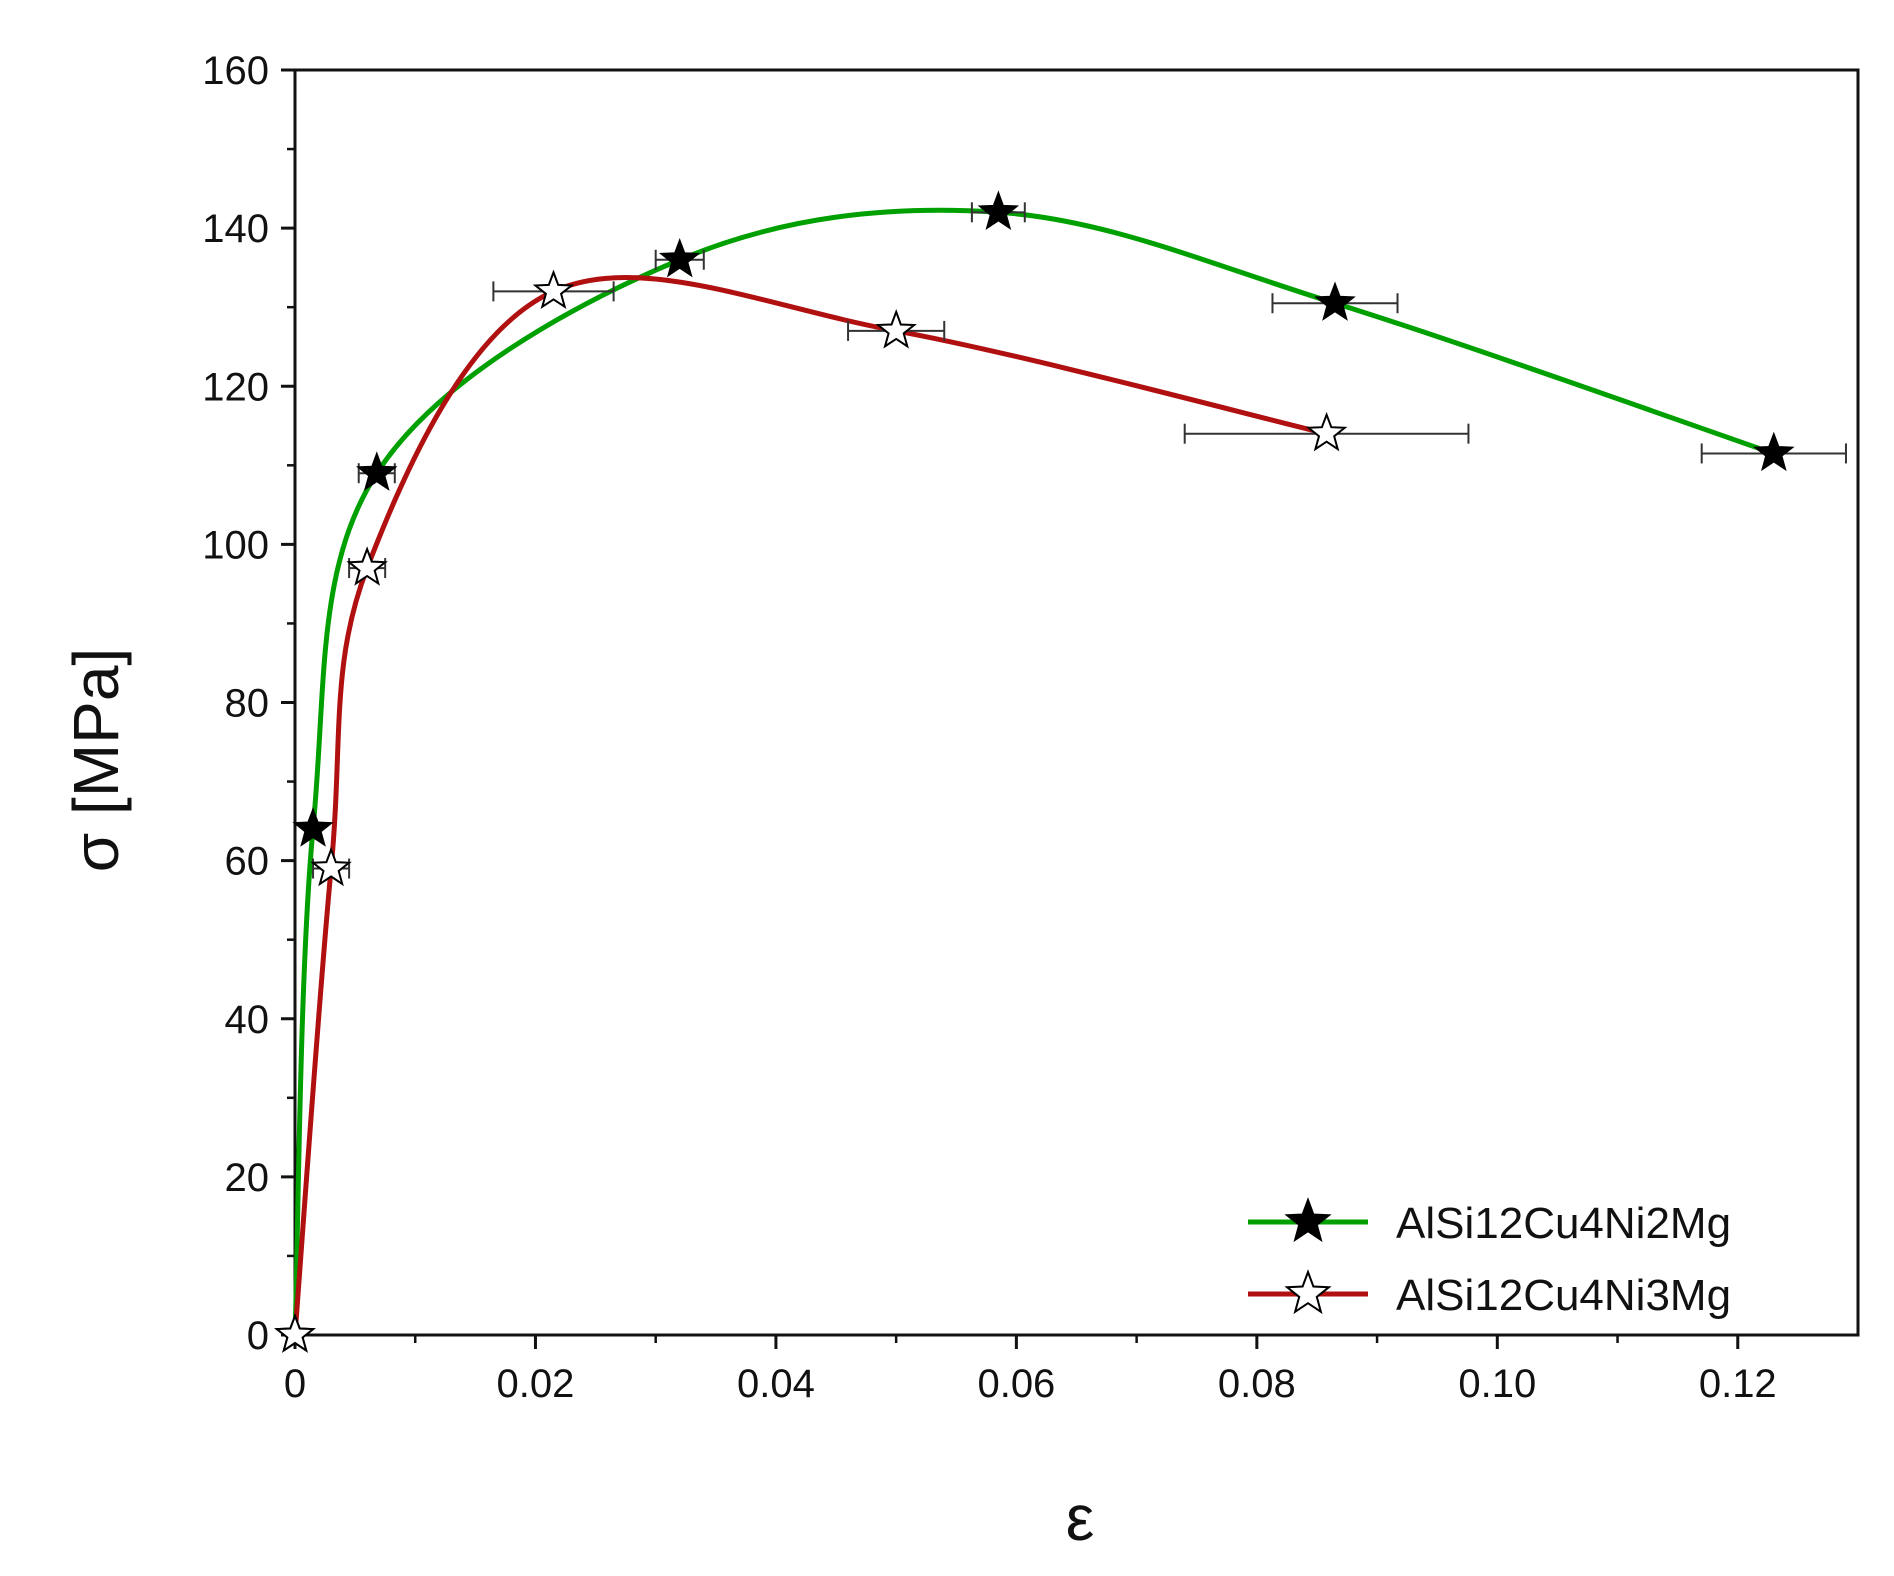 The width and height of the screenshot is (1894, 1576). I want to click on x-tick-label: 0.12, so click(1738, 1384).